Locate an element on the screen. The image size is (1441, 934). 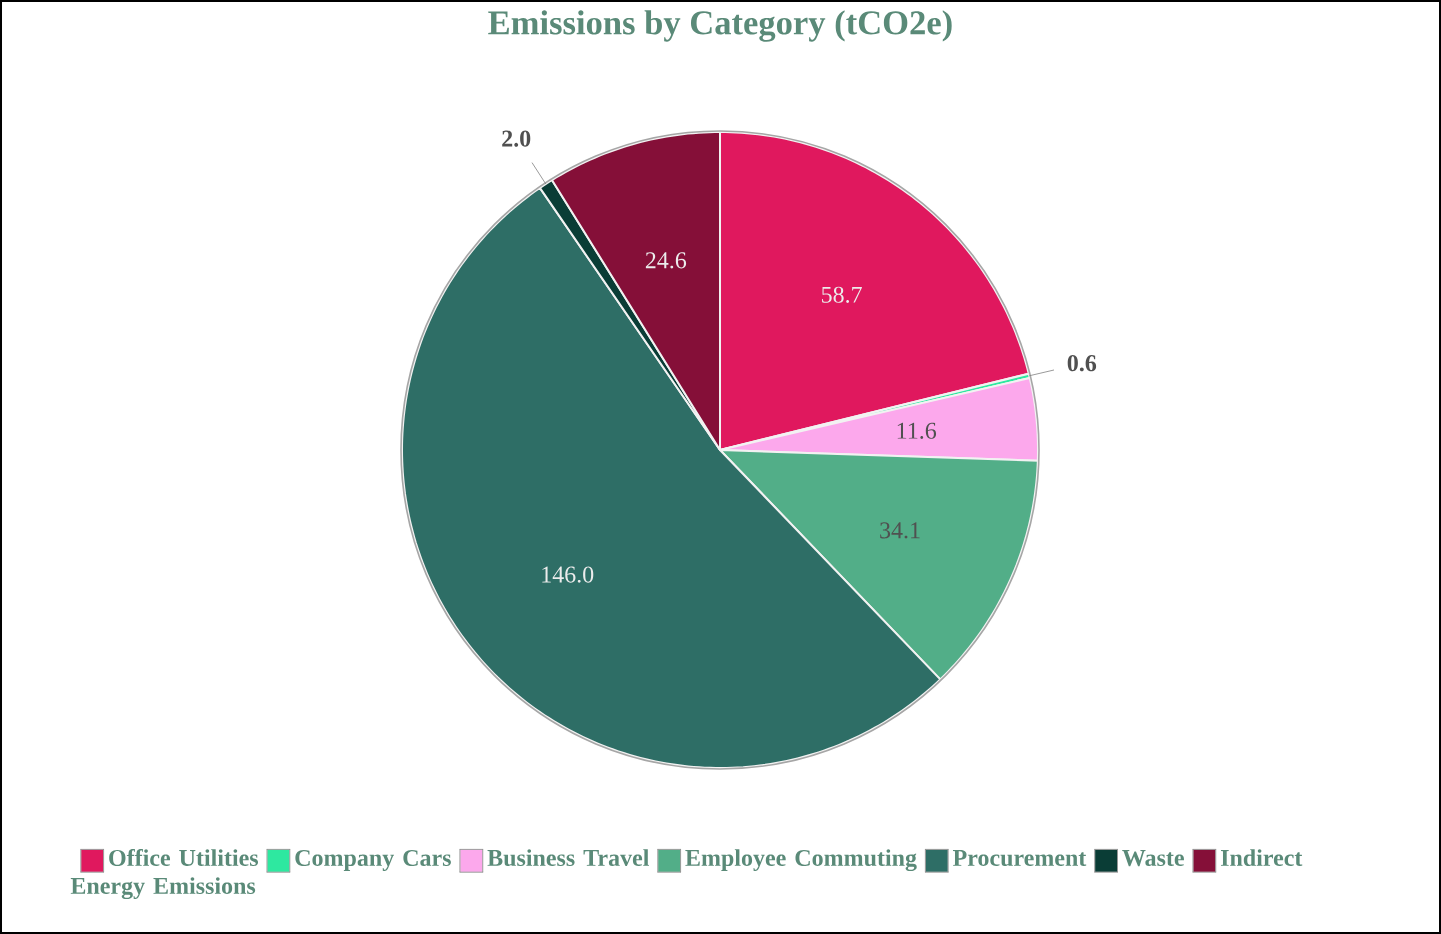
legend-label: Waste is located at coordinates (1153, 858).